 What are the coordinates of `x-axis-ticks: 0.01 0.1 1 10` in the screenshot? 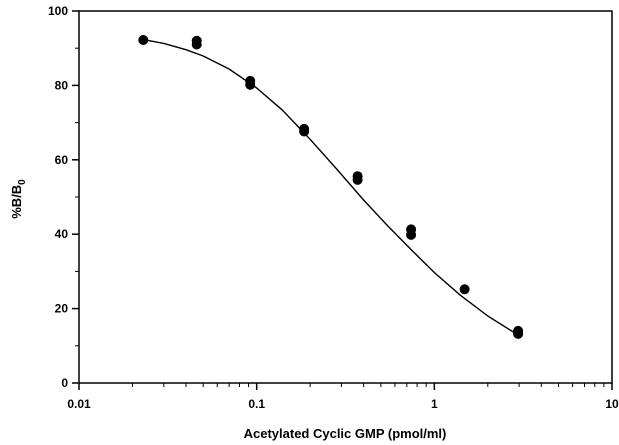 It's located at (343, 397).